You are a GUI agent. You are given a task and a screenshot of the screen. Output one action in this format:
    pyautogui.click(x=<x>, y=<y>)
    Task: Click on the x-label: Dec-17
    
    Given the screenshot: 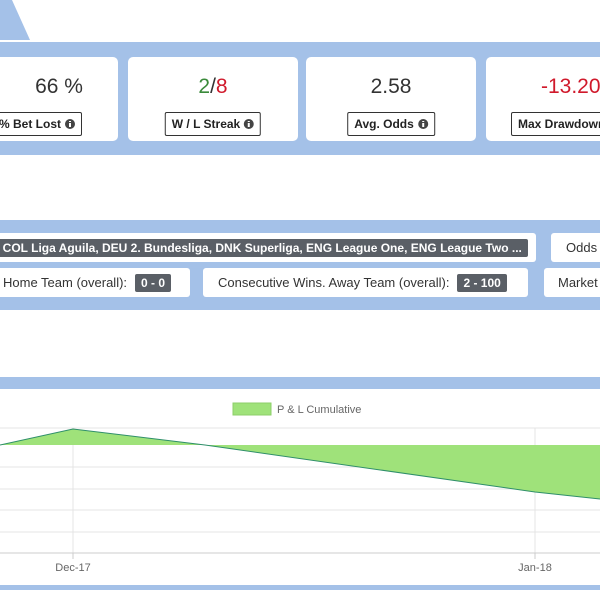 What is the action you would take?
    pyautogui.click(x=72, y=568)
    